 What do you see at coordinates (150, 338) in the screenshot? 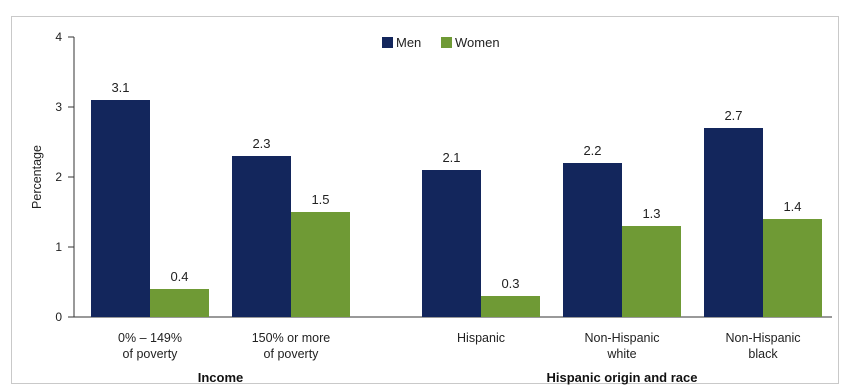
I see `category-label: 0% – 149%` at bounding box center [150, 338].